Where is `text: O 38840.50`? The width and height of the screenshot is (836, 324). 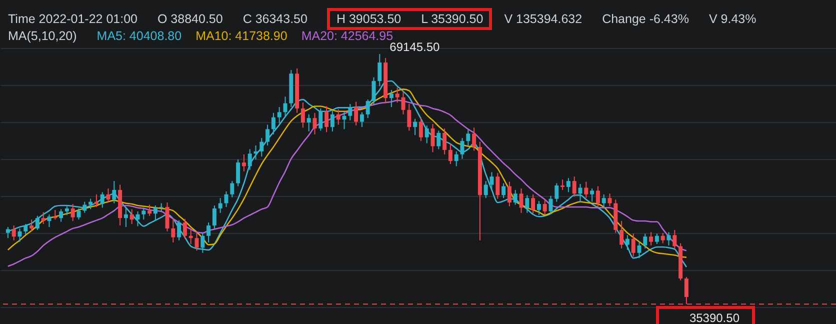 text: O 38840.50 is located at coordinates (190, 19).